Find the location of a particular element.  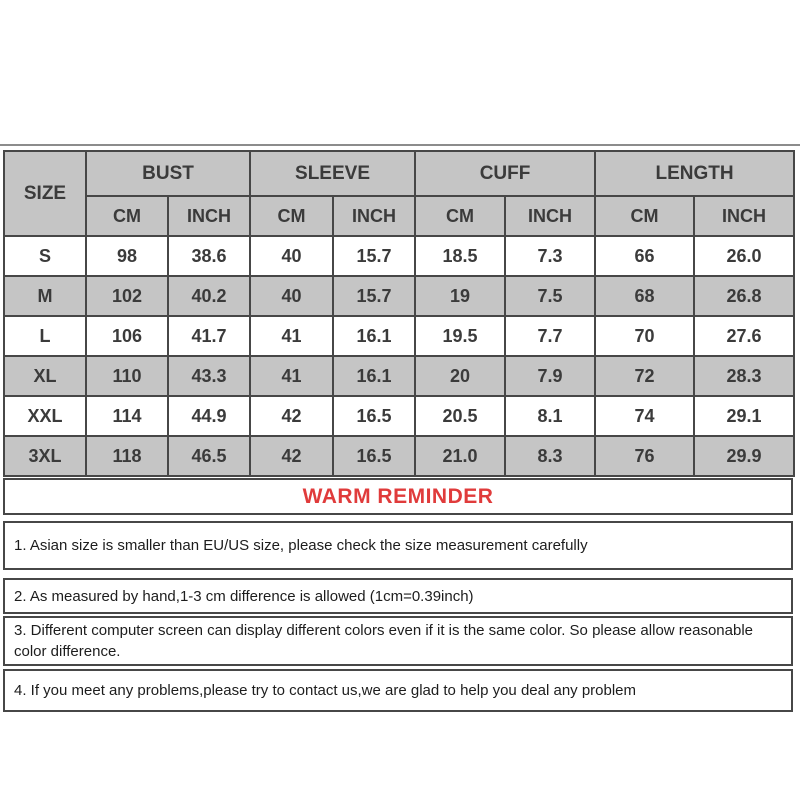

subheader-length-cm: CM is located at coordinates (645, 216).